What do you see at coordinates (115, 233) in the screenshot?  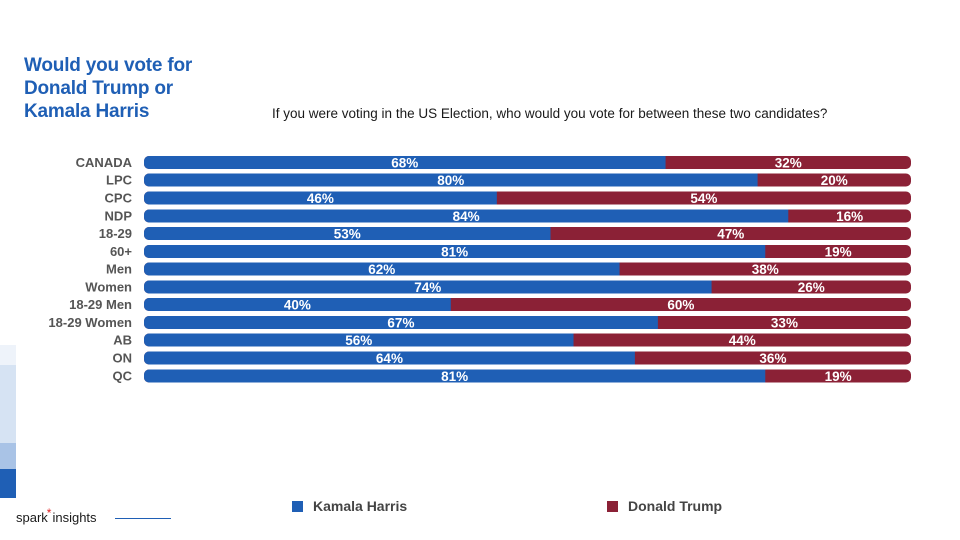 I see `category-label: 18-29` at bounding box center [115, 233].